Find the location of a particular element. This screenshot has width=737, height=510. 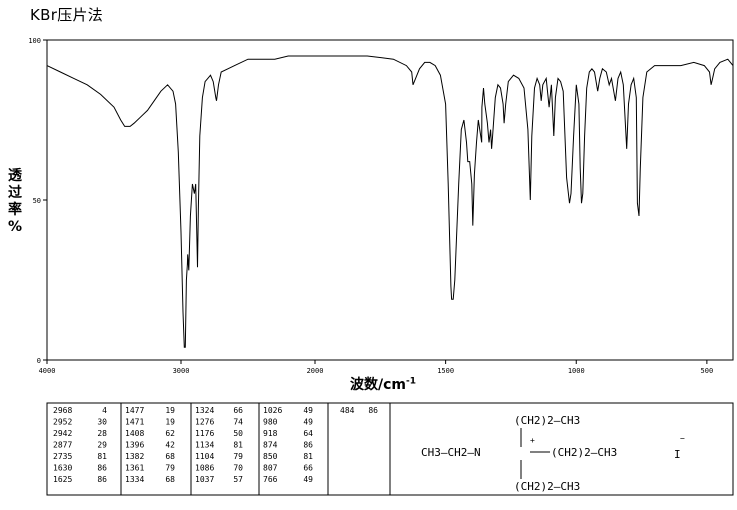

structure-counter-ion: I is located at coordinates (677, 454).